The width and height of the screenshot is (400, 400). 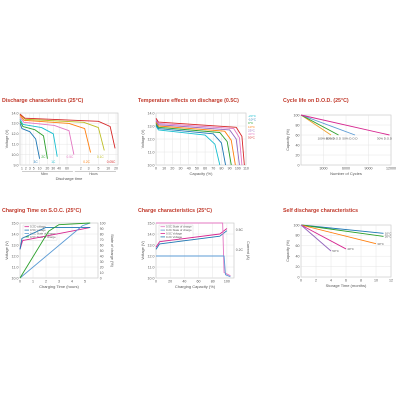 What do you see at coordinates (102, 229) in the screenshot?
I see `y2-tick-label: 90` at bounding box center [102, 229].